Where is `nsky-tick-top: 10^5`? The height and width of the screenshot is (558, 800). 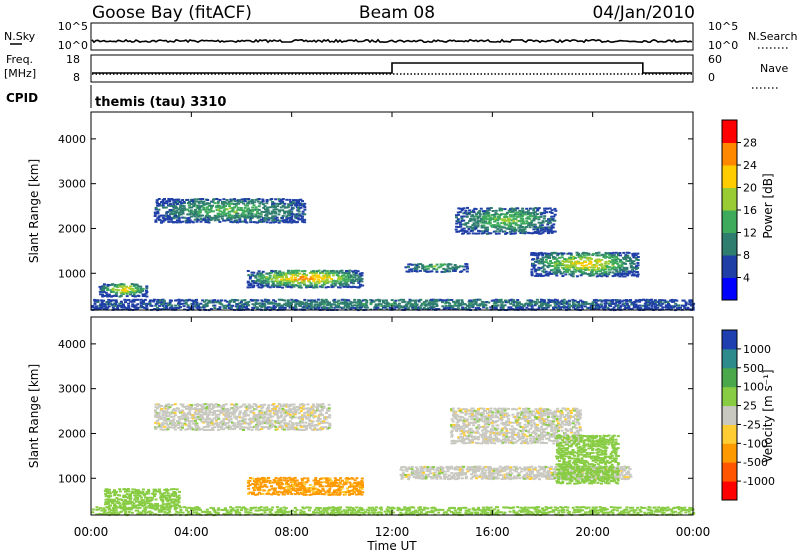
nsky-tick-top: 10^5 is located at coordinates (73, 26).